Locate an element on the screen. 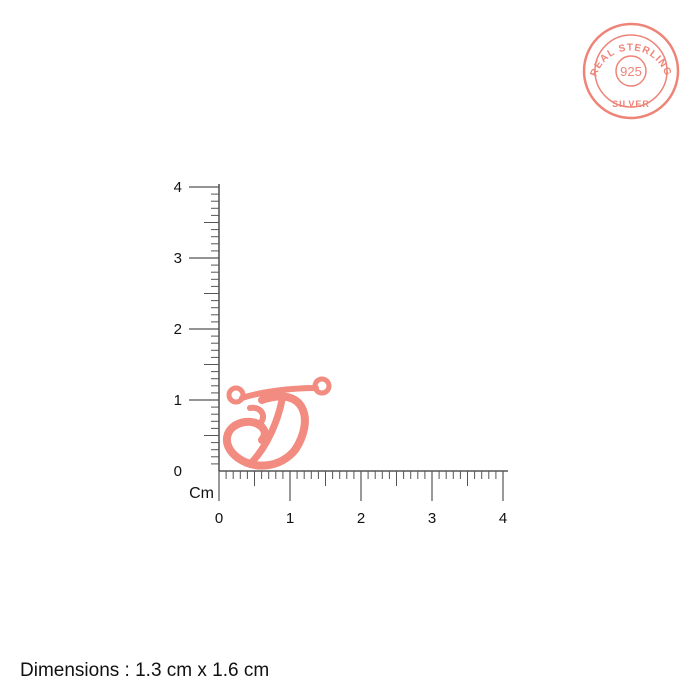 The width and height of the screenshot is (700, 700). seal-center-text: 925 is located at coordinates (631, 71).